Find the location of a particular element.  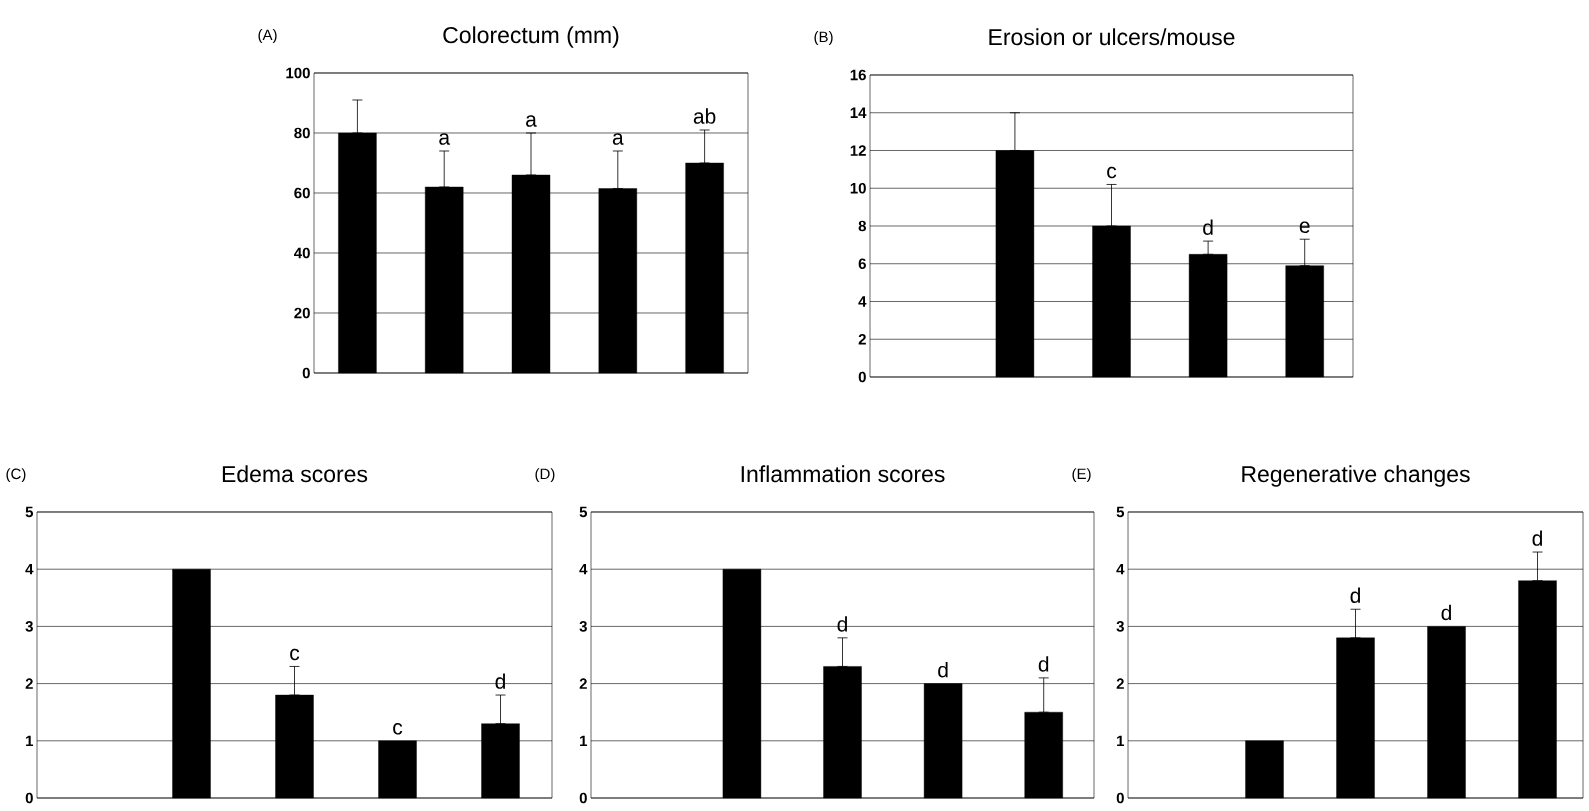

y-tick-label: 12 is located at coordinates (858, 150).